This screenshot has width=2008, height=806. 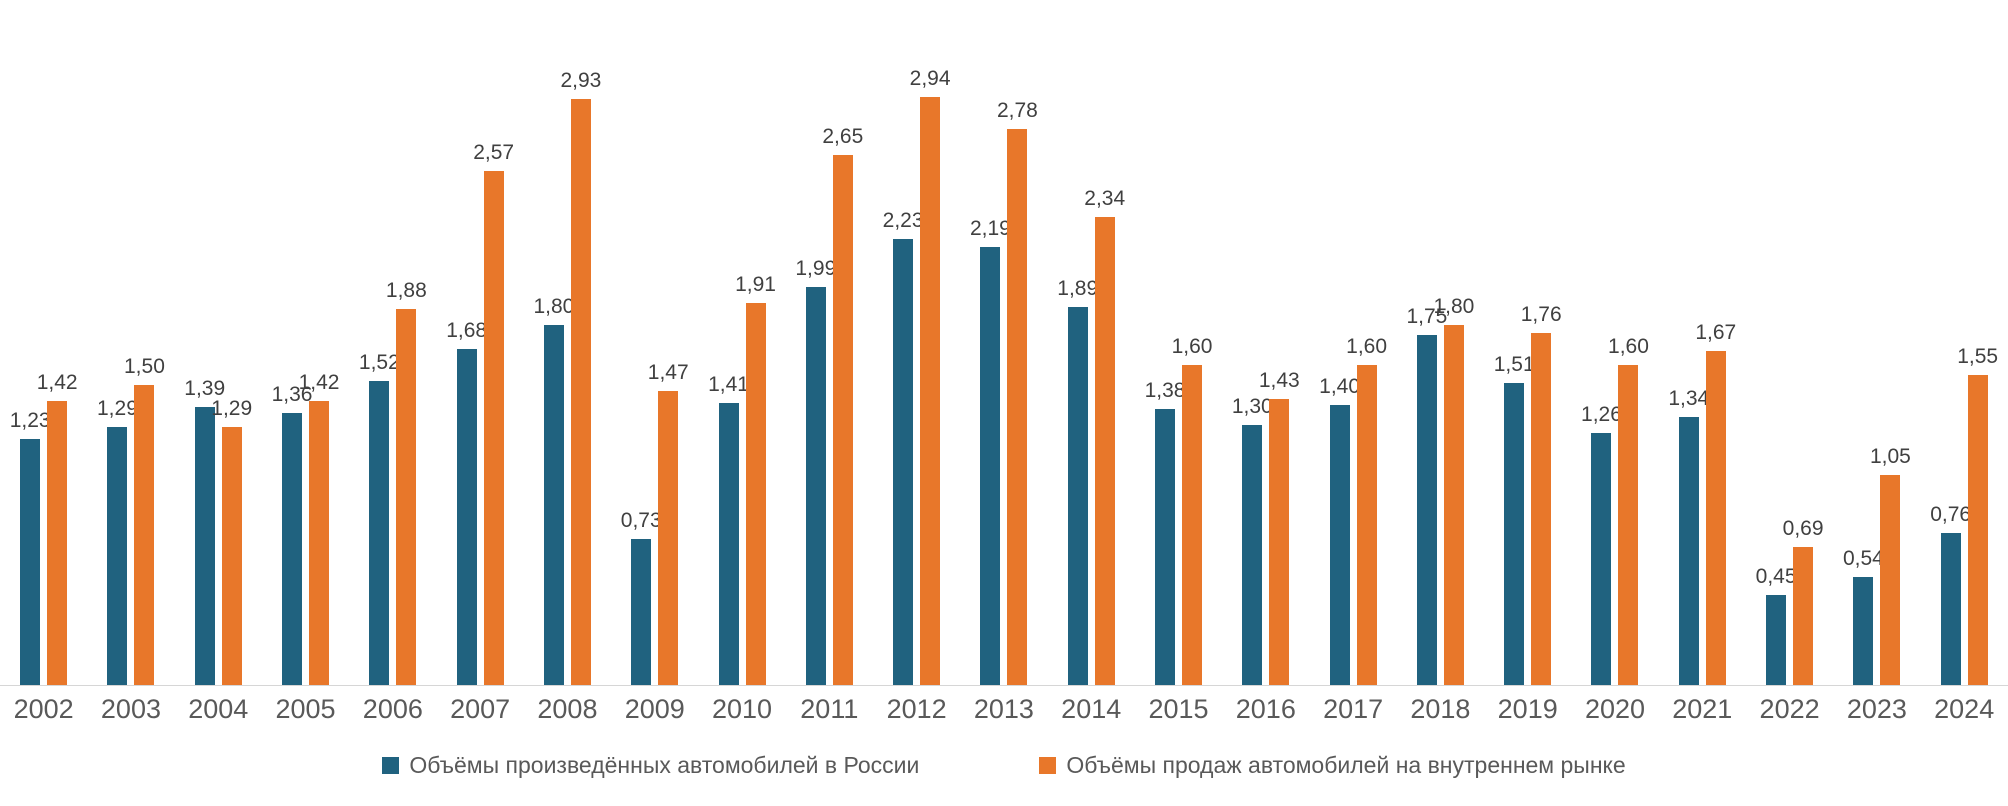 I want to click on value-label: 1,29, so click(x=117, y=408).